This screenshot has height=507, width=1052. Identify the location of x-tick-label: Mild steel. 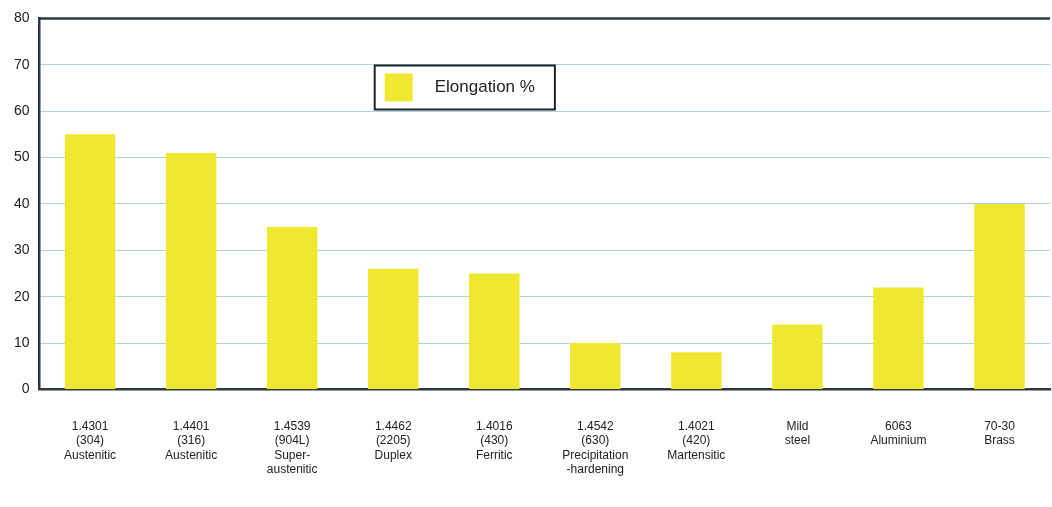
(797, 433).